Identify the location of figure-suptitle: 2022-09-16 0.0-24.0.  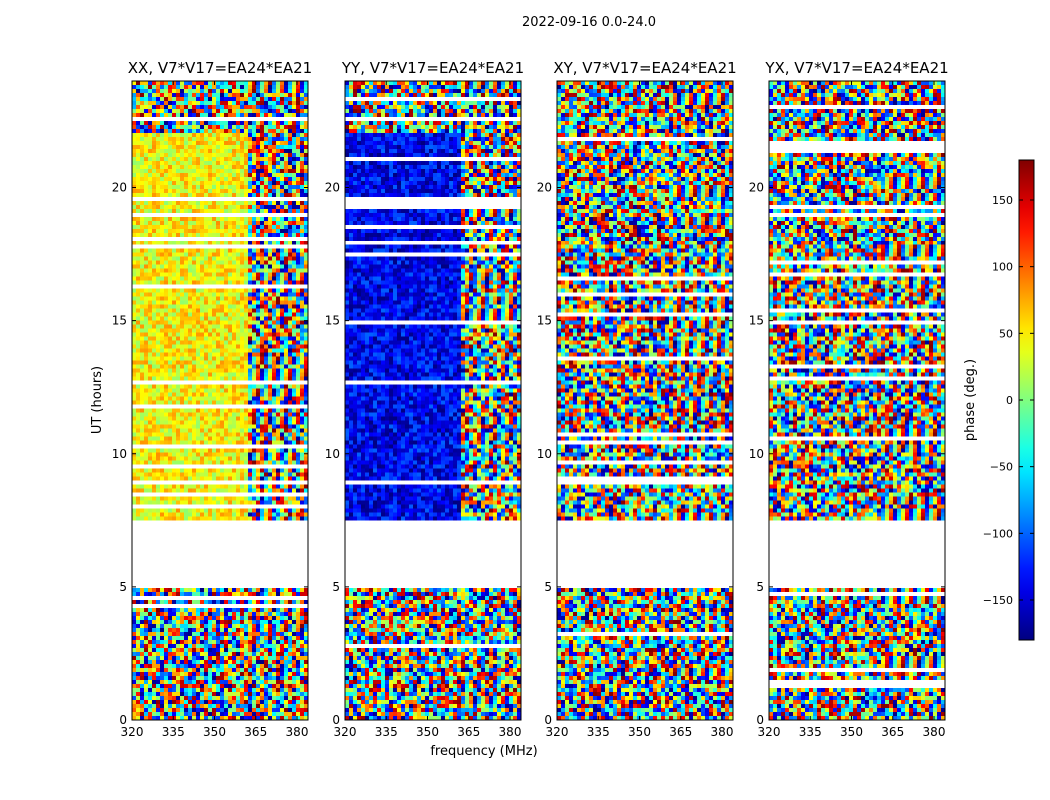
(589, 22).